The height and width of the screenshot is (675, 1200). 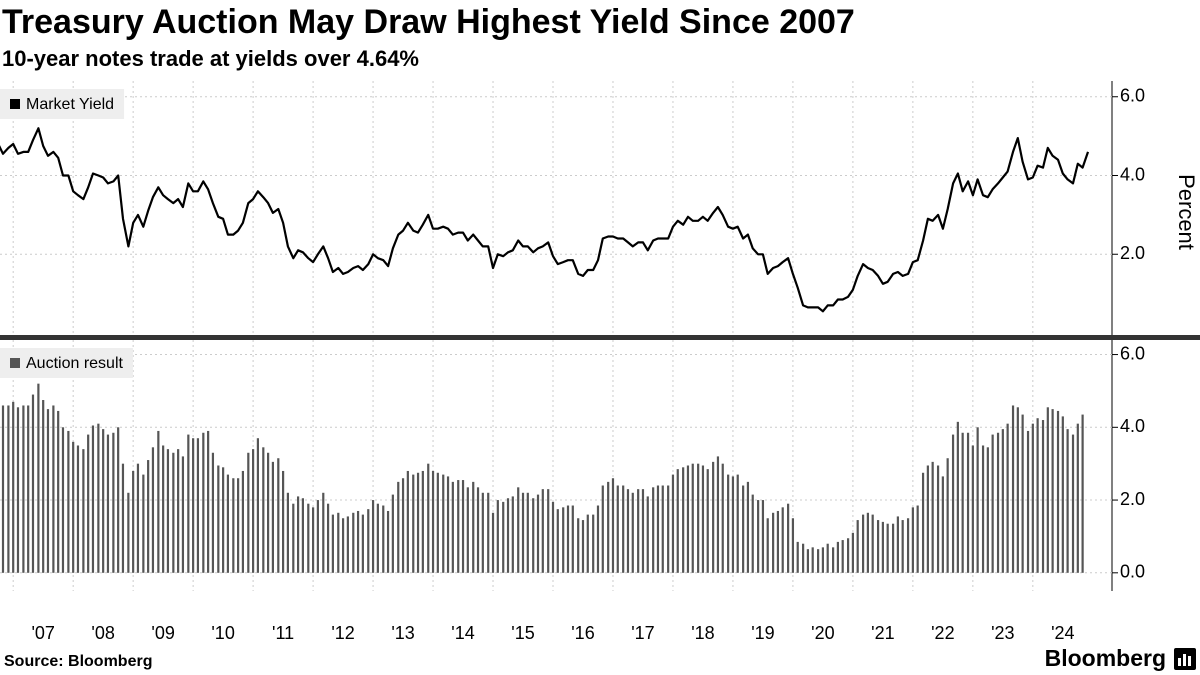 What do you see at coordinates (1132, 96) in the screenshot?
I see `y-tick-label: 6.0` at bounding box center [1132, 96].